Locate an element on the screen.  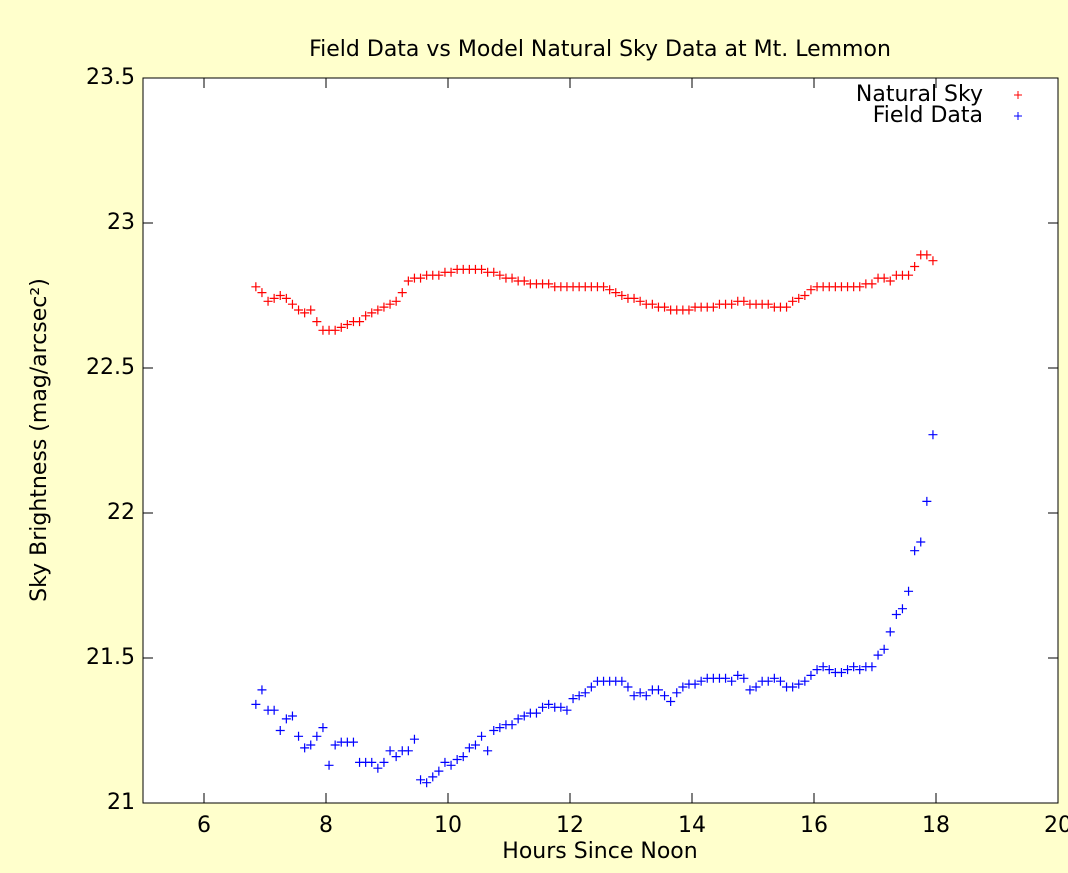
x-axis-label: Hours Since Noon is located at coordinates (599, 851).